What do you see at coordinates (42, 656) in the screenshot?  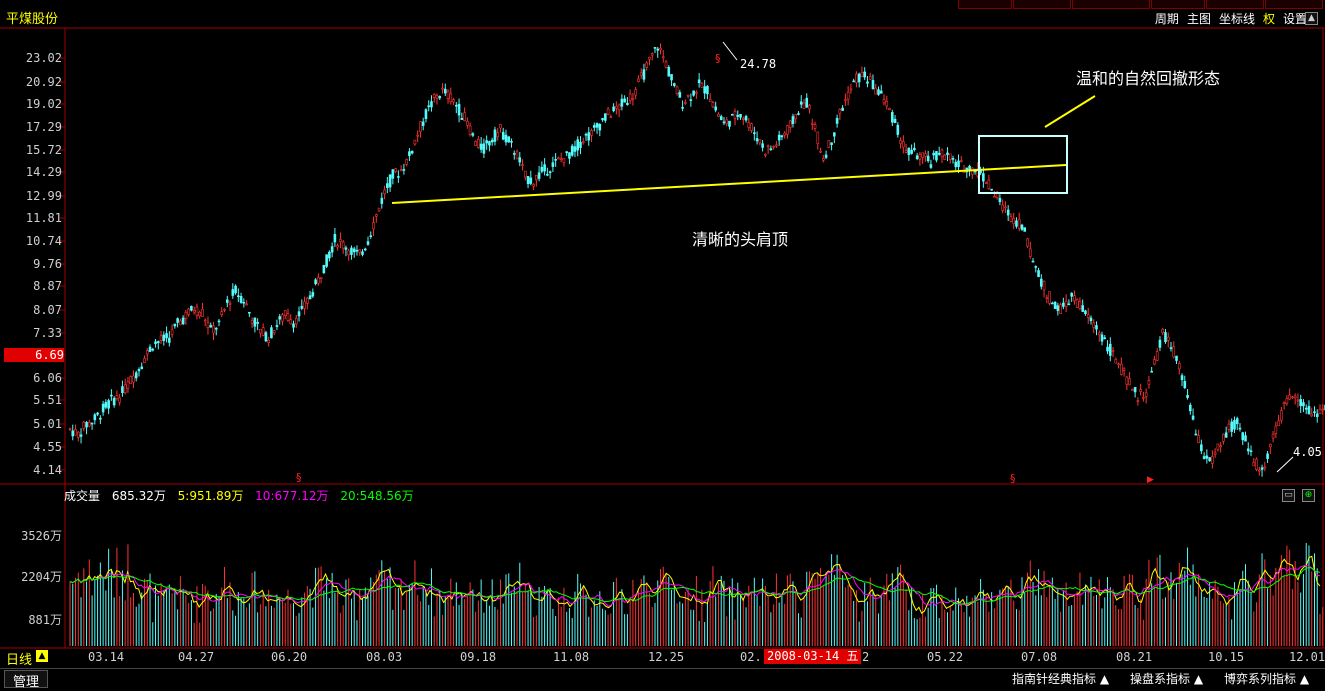 I see `period-dropdown-icon: ▲` at bounding box center [42, 656].